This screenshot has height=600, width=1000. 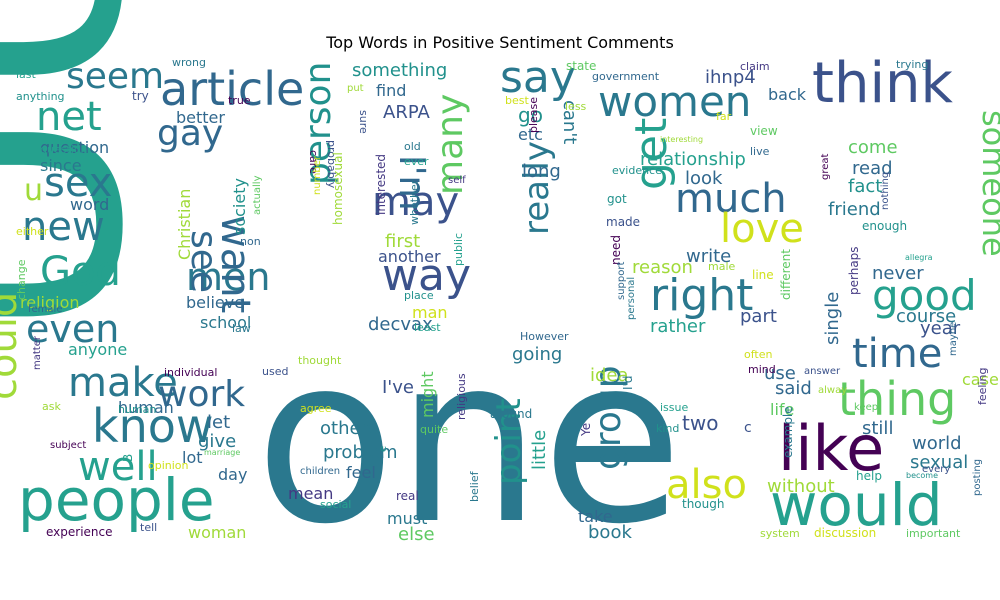 What do you see at coordinates (667, 428) in the screenshot?
I see `small-word-kind: kind` at bounding box center [667, 428].